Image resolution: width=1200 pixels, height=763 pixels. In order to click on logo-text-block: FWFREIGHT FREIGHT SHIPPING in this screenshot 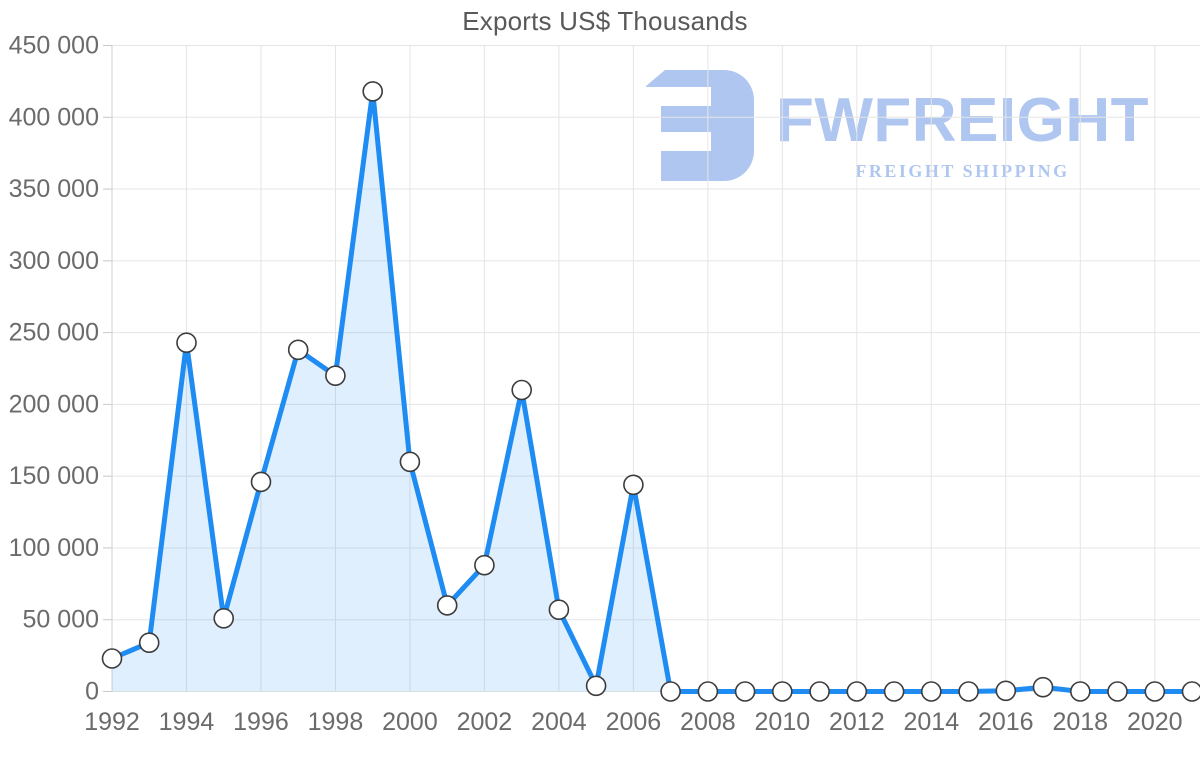, I will do `click(962, 126)`.